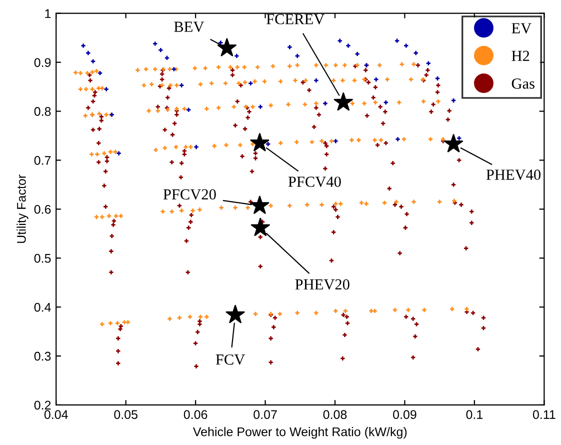 The height and width of the screenshot is (445, 561). What do you see at coordinates (42, 62) in the screenshot?
I see `y-tick-label: 0.9` at bounding box center [42, 62].